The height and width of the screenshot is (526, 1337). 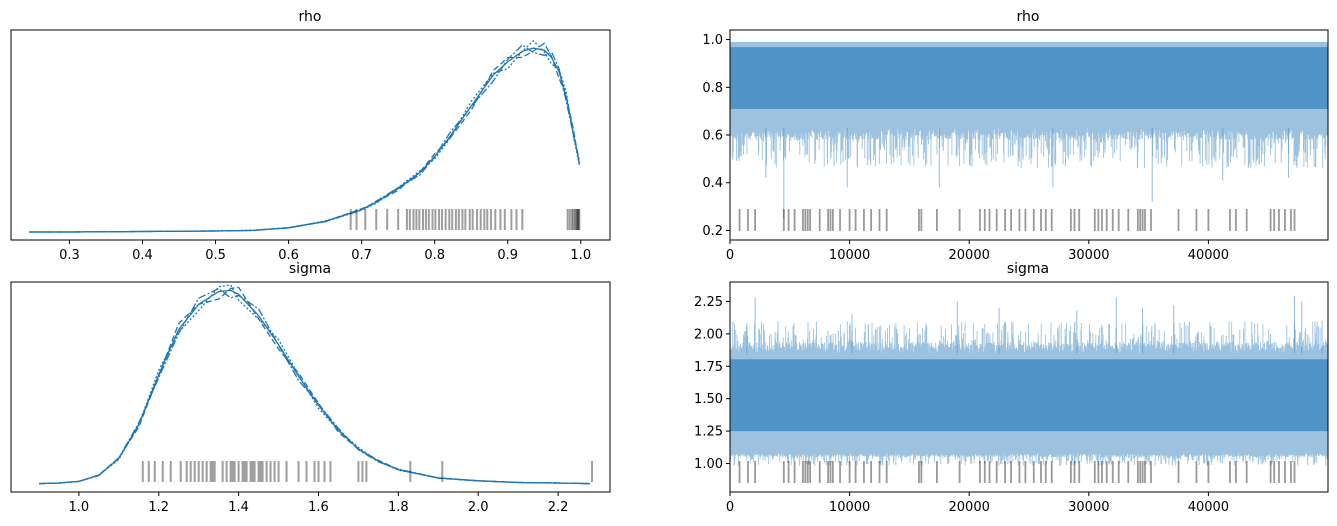 I want to click on y-tick-label: 2.00, so click(x=708, y=334).